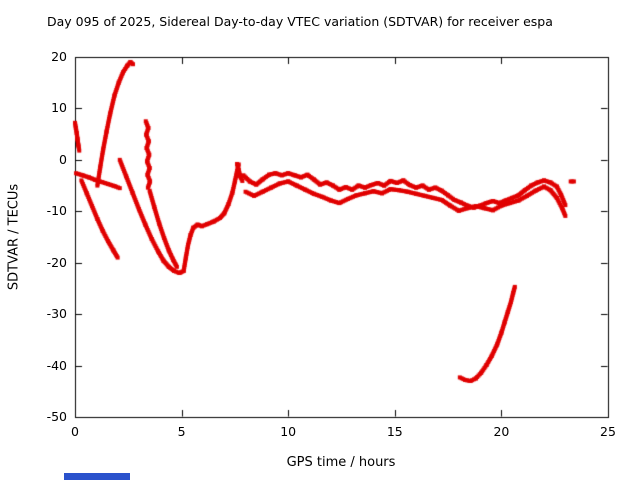 The height and width of the screenshot is (480, 640). I want to click on y-tick-label: 0, so click(63, 159).